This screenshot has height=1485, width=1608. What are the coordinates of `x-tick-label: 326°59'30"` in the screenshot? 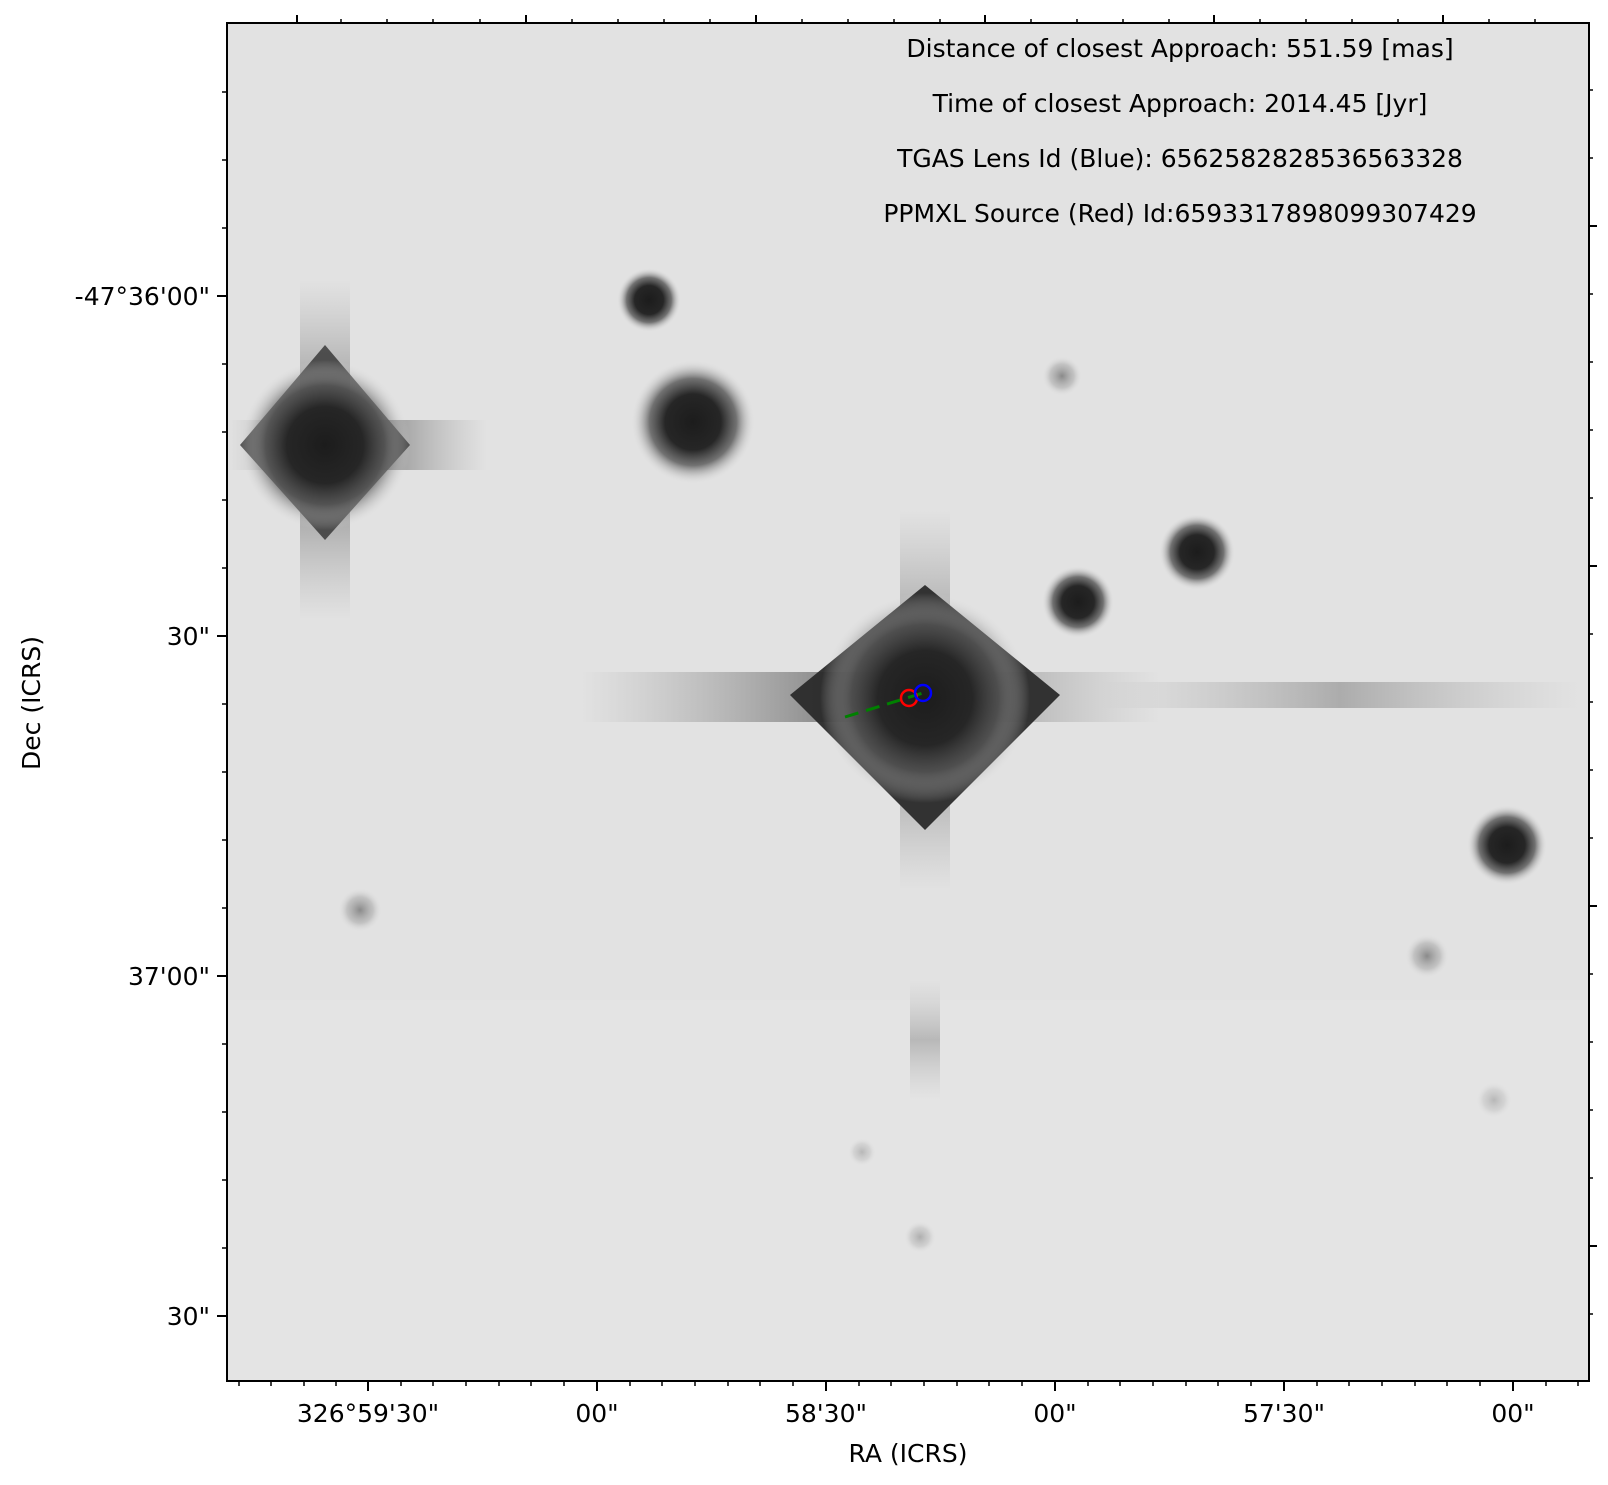 It's located at (368, 1413).